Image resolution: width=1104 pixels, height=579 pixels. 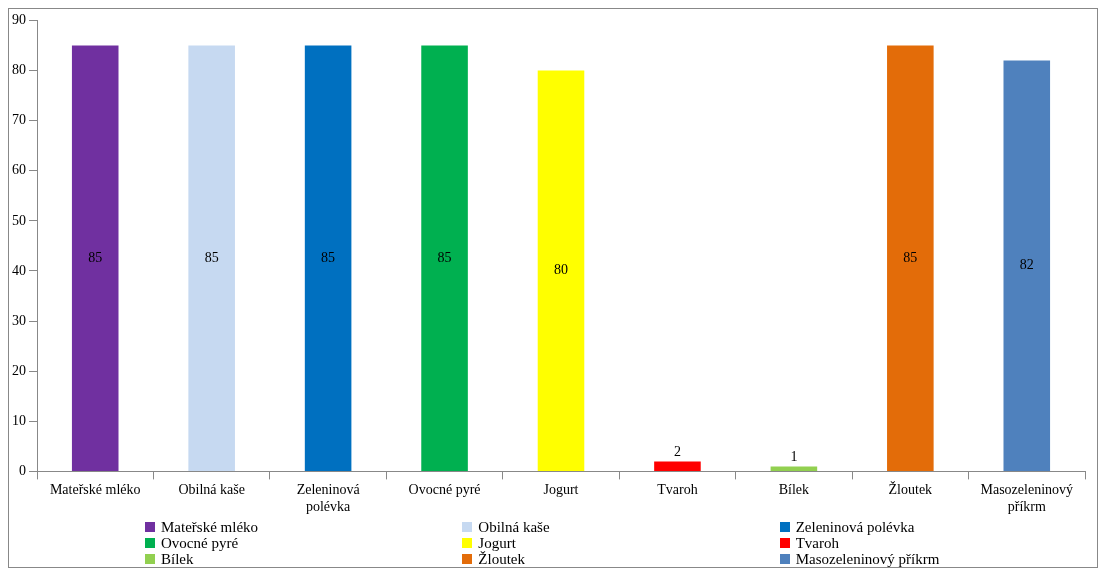 I want to click on legend-label: Jogurt, so click(x=497, y=543).